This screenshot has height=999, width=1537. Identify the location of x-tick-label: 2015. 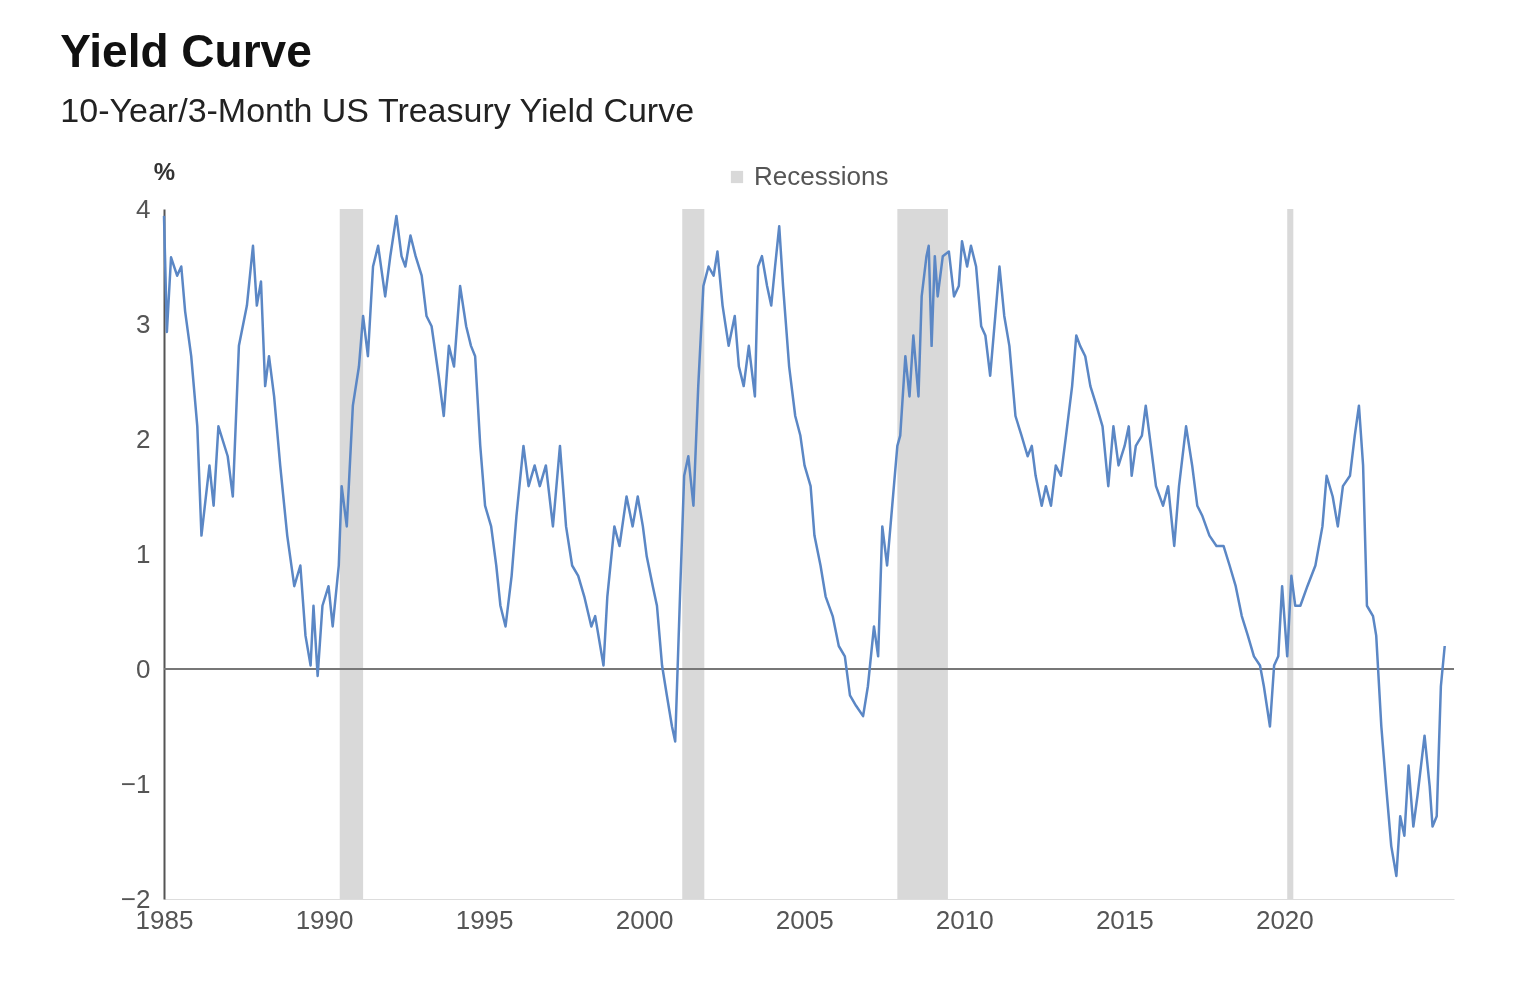
(1124, 919).